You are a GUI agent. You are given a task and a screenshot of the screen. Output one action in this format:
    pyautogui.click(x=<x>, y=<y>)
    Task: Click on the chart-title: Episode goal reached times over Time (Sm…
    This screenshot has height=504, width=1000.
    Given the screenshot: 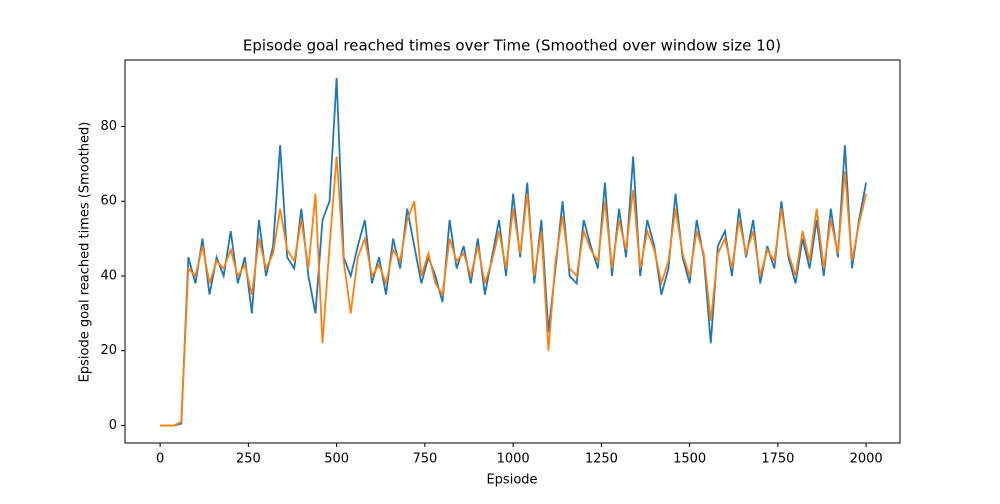 What is the action you would take?
    pyautogui.click(x=512, y=46)
    